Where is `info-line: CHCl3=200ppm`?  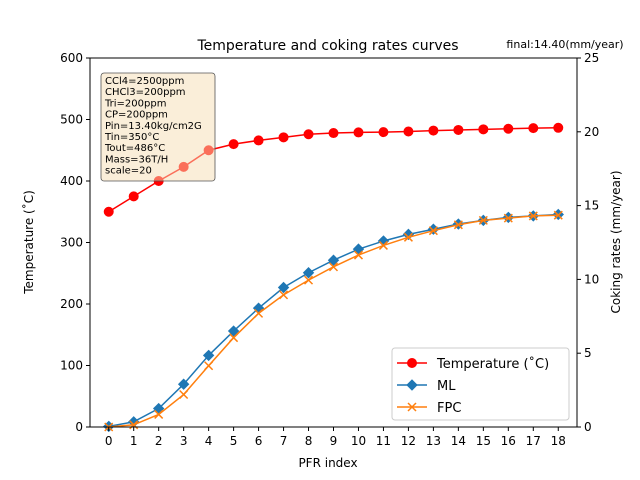 info-line: CHCl3=200ppm is located at coordinates (145, 92).